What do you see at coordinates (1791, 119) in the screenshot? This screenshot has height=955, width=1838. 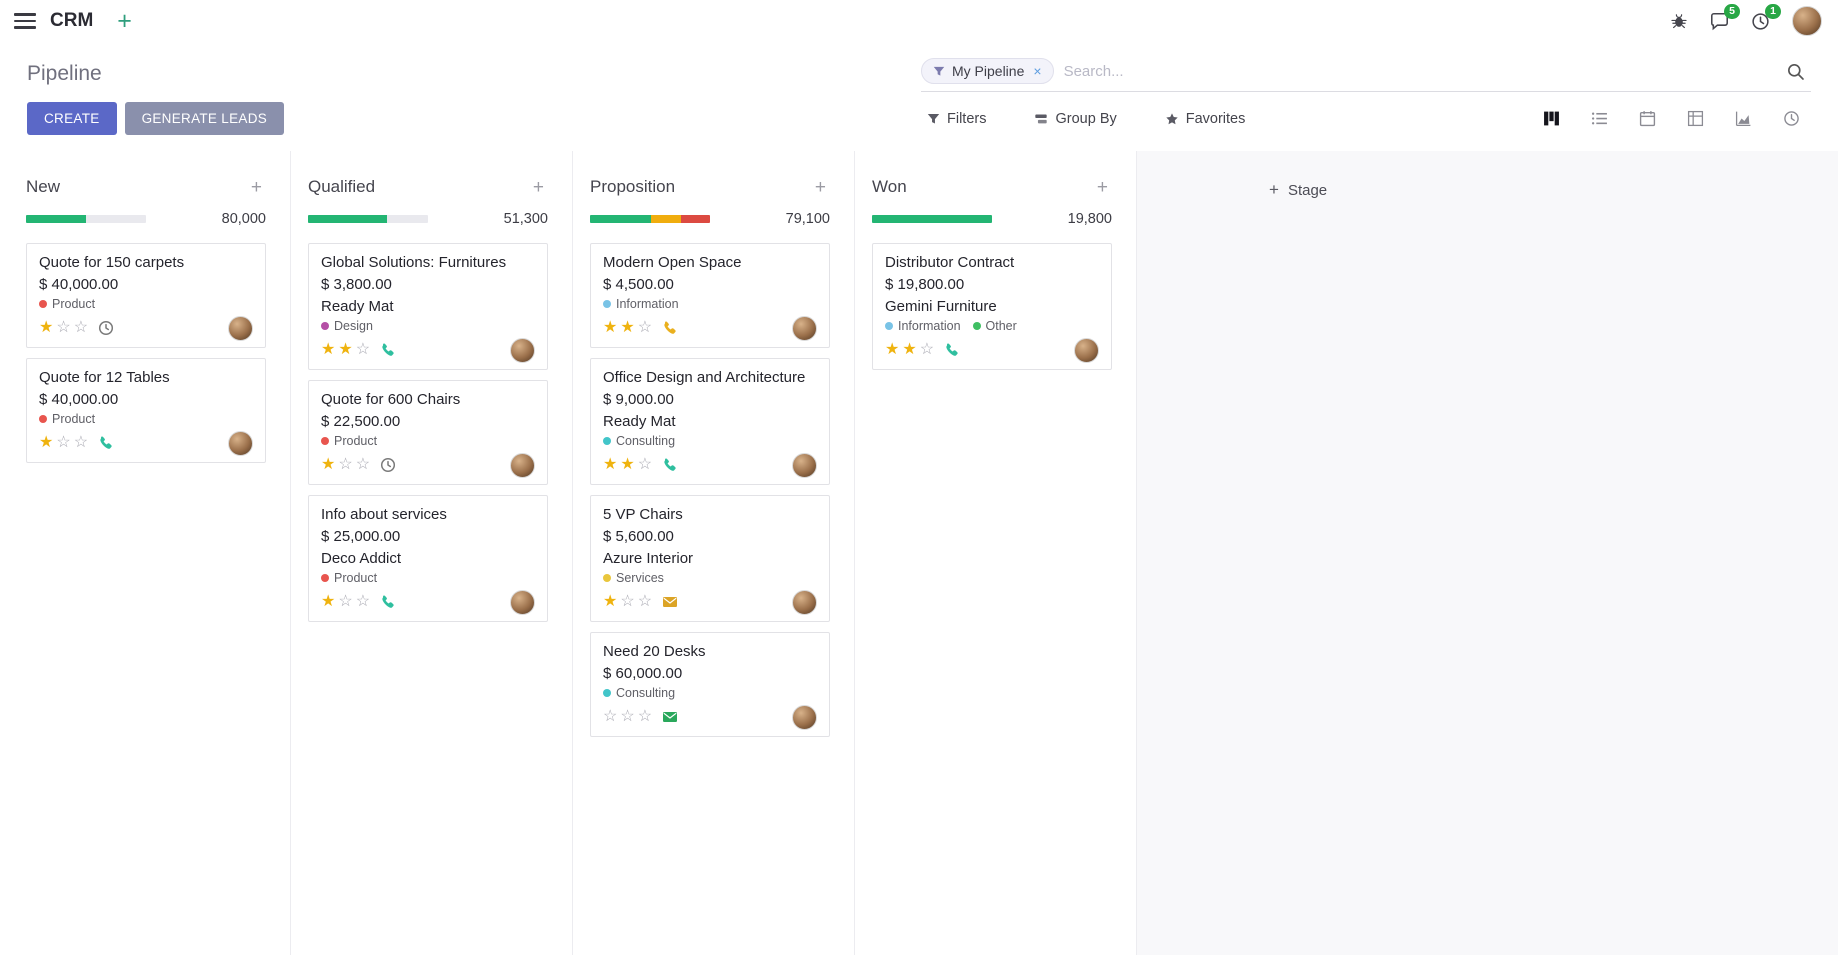 I see `view-activity-button` at bounding box center [1791, 119].